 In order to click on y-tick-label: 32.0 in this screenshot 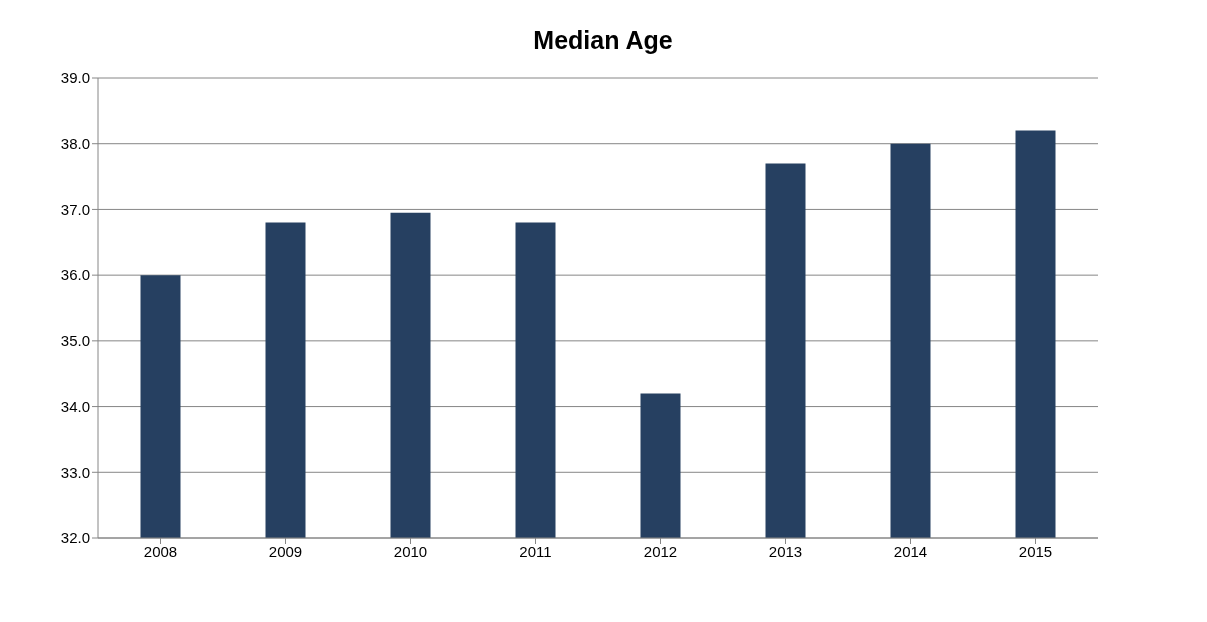, I will do `click(75, 538)`.